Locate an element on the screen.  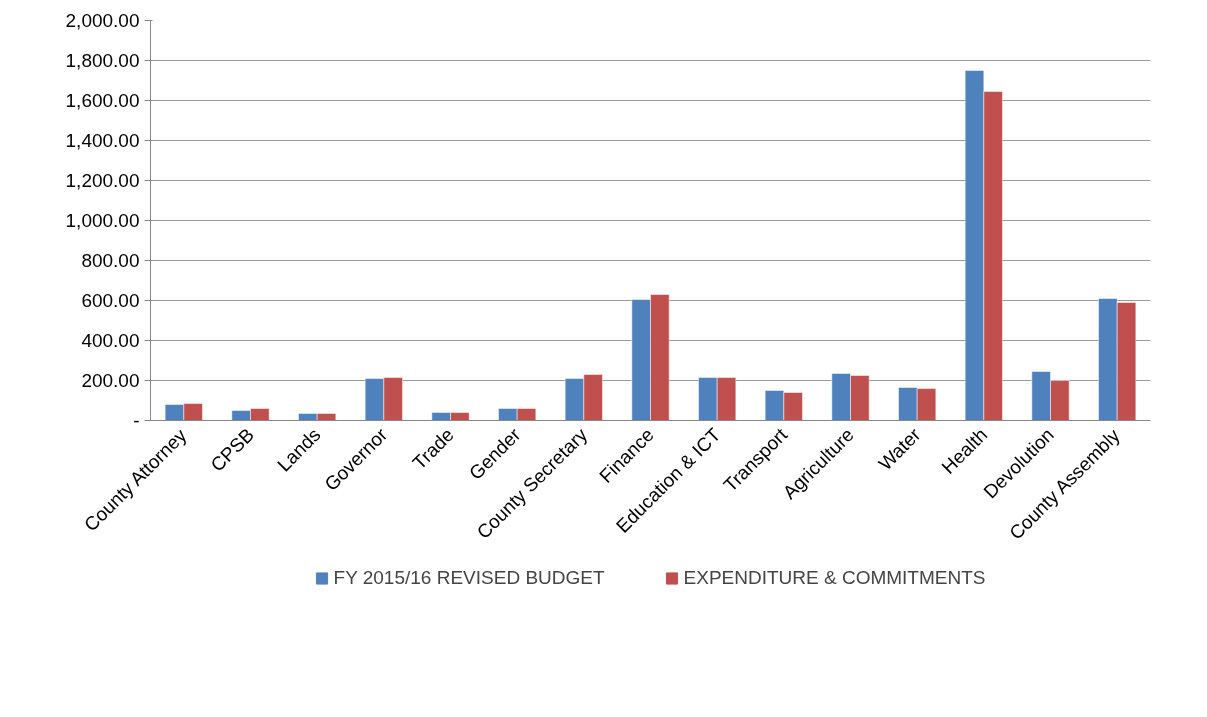
y-tick-label: 1,200.00 is located at coordinates (102, 180).